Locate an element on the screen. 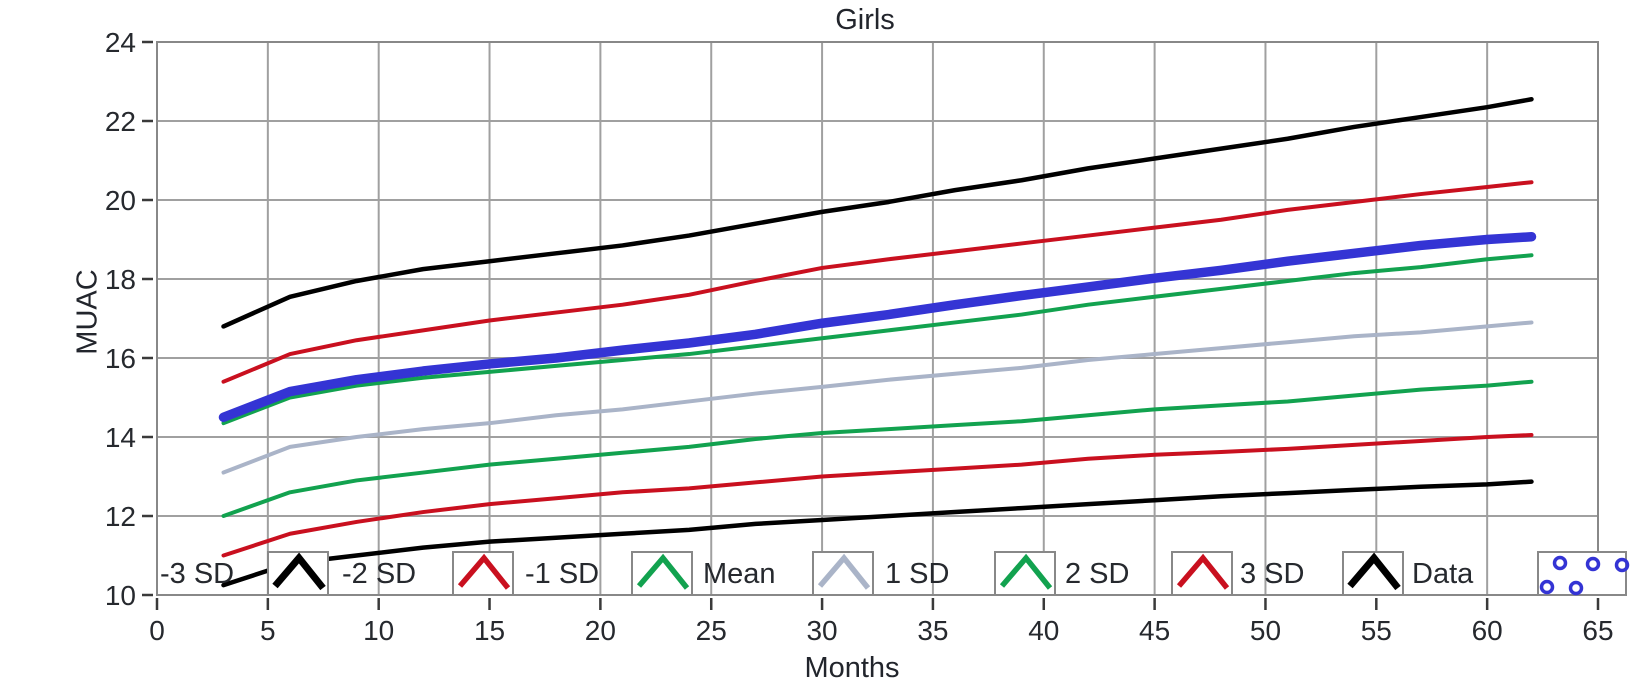 The image size is (1650, 694). legend-label: -3 SD is located at coordinates (197, 574).